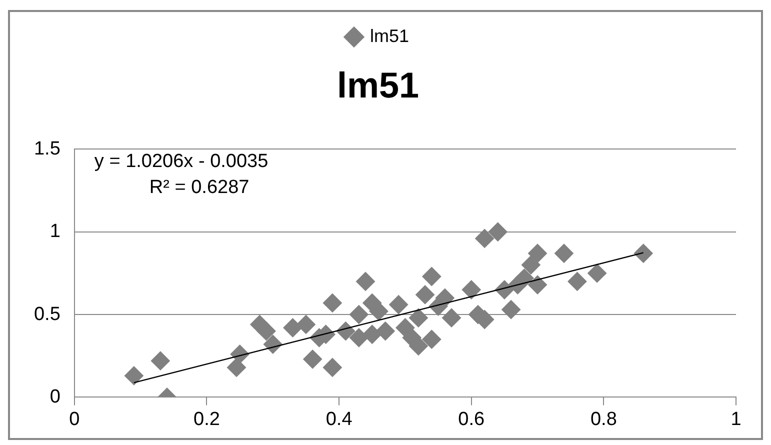  What do you see at coordinates (390, 36) in the screenshot?
I see `legend-label: lm51` at bounding box center [390, 36].